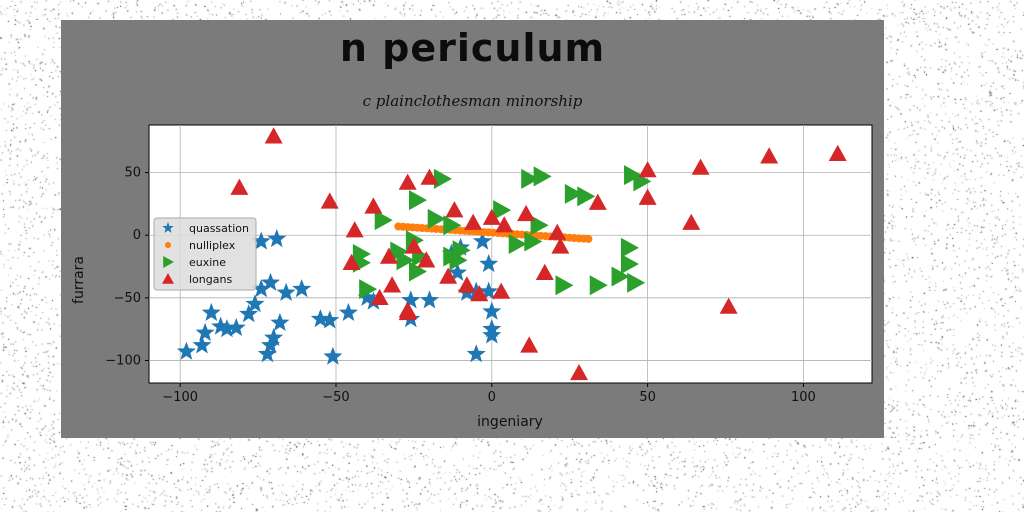 Image resolution: width=1024 pixels, height=512 pixels. What do you see at coordinates (803, 397) in the screenshot?
I see `x-tick-label: 100` at bounding box center [803, 397].